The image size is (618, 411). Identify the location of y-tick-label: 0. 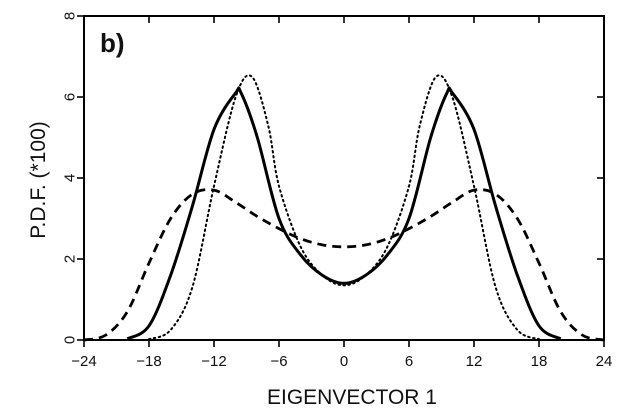
(69, 340).